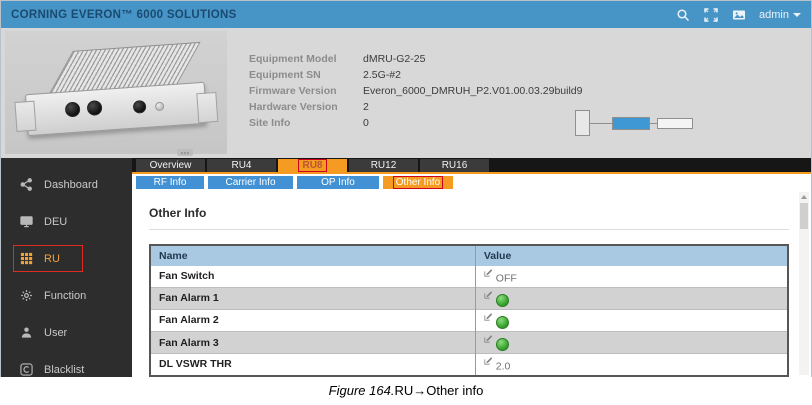 The image size is (812, 405). What do you see at coordinates (293, 107) in the screenshot?
I see `field-label: Hardware Version` at bounding box center [293, 107].